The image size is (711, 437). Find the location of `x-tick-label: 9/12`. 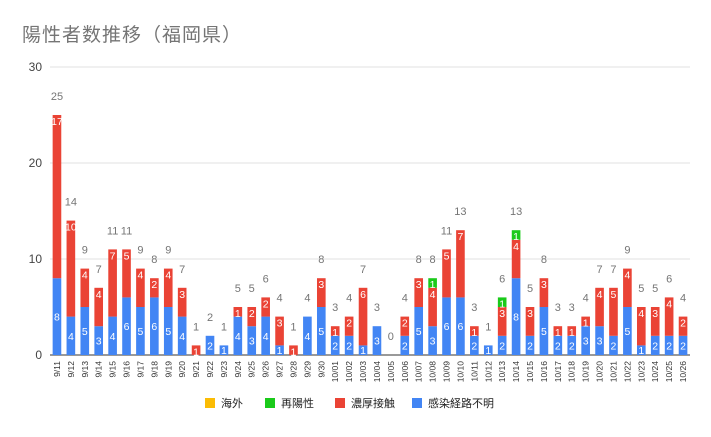

x-tick-label: 9/12 is located at coordinates (71, 369).